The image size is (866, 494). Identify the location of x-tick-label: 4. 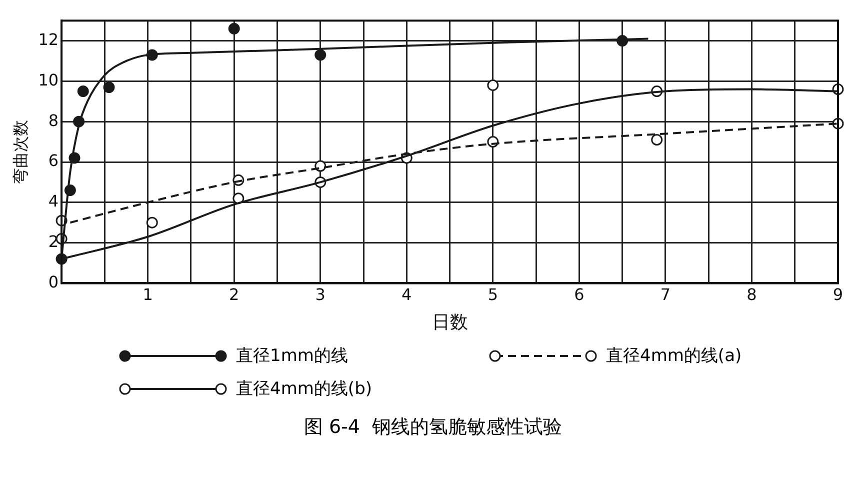
(407, 294).